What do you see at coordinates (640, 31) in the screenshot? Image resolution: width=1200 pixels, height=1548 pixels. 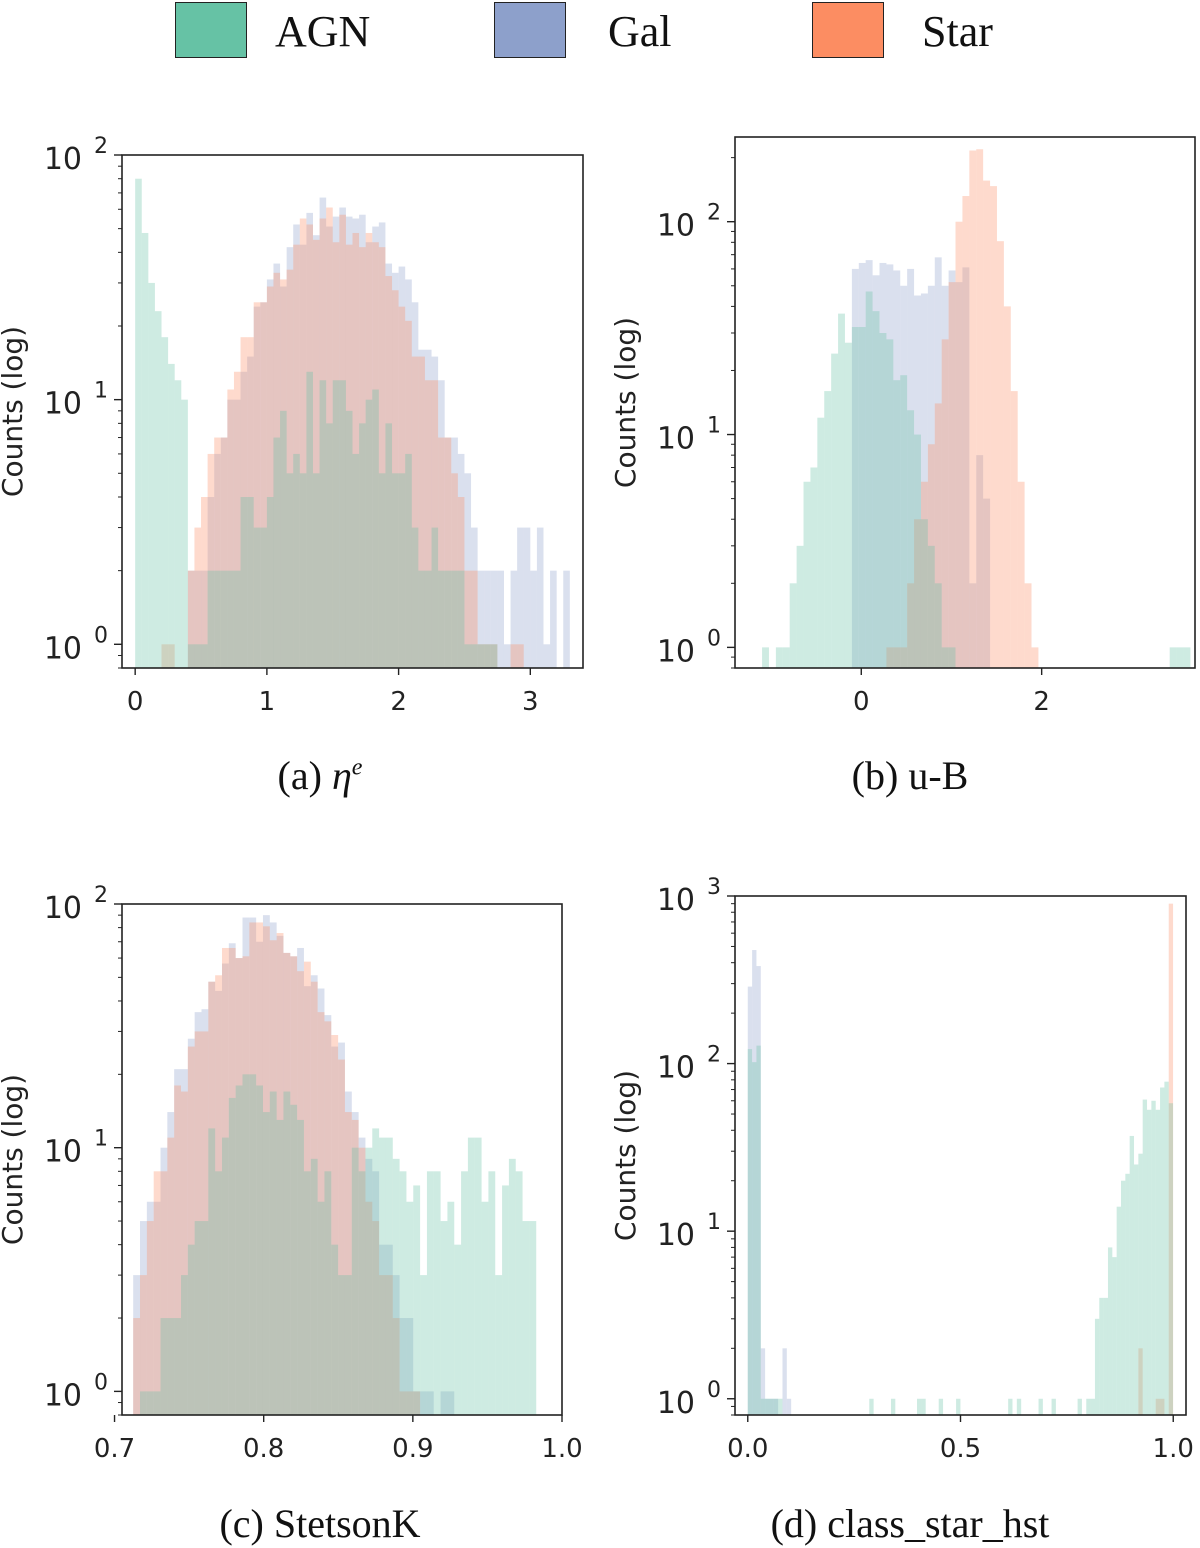 I see `legend-label-gal: Gal` at bounding box center [640, 31].